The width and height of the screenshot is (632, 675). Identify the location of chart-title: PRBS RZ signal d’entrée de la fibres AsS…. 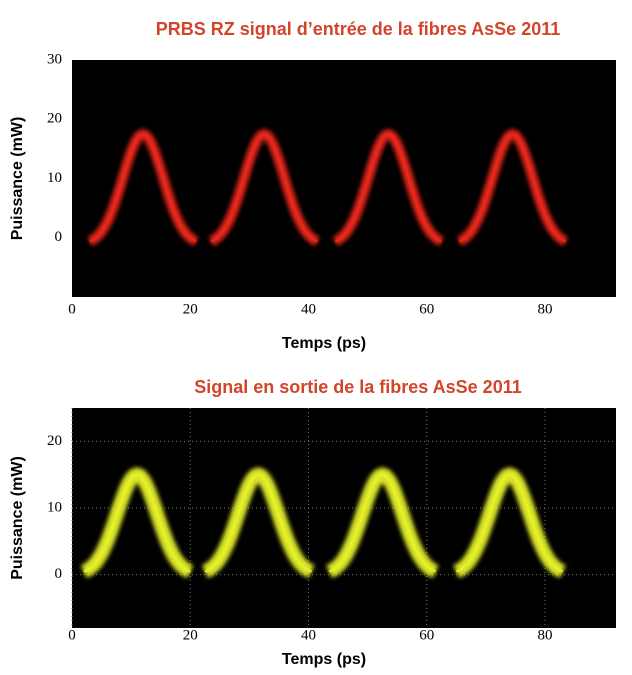
(358, 29).